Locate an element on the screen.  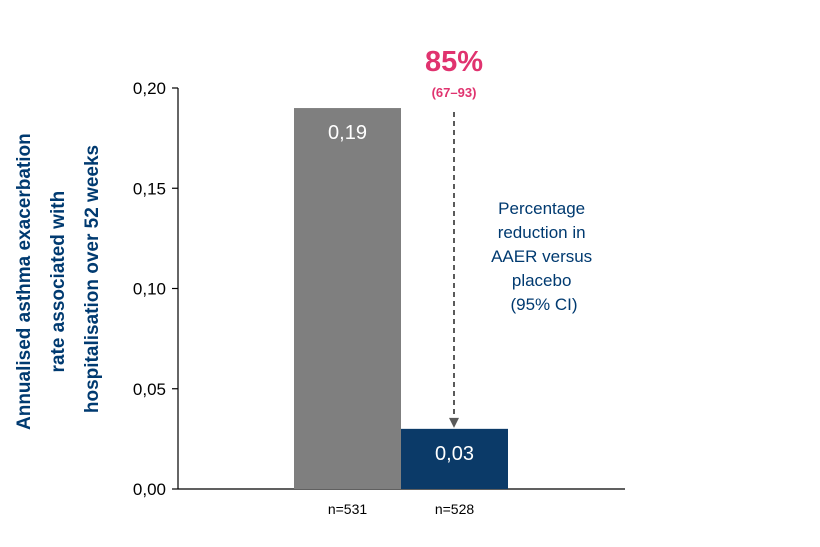
percent-reduction-label: 85% is located at coordinates (454, 62).